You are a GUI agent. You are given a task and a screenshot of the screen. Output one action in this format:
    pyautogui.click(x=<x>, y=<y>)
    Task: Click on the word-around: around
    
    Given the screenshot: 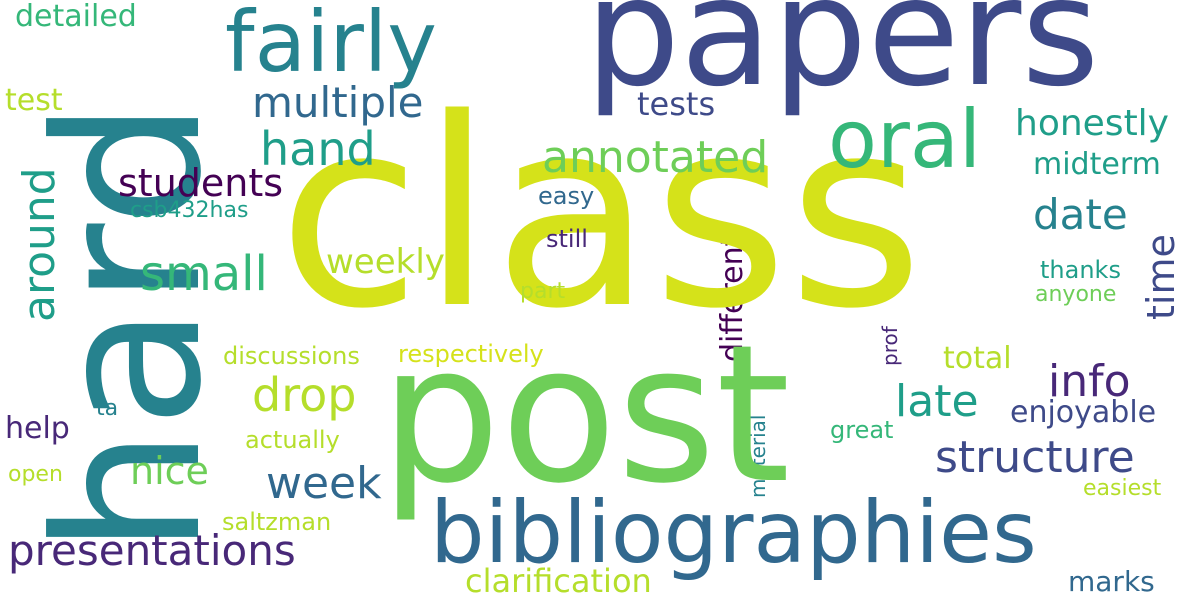 What is the action you would take?
    pyautogui.click(x=39, y=244)
    